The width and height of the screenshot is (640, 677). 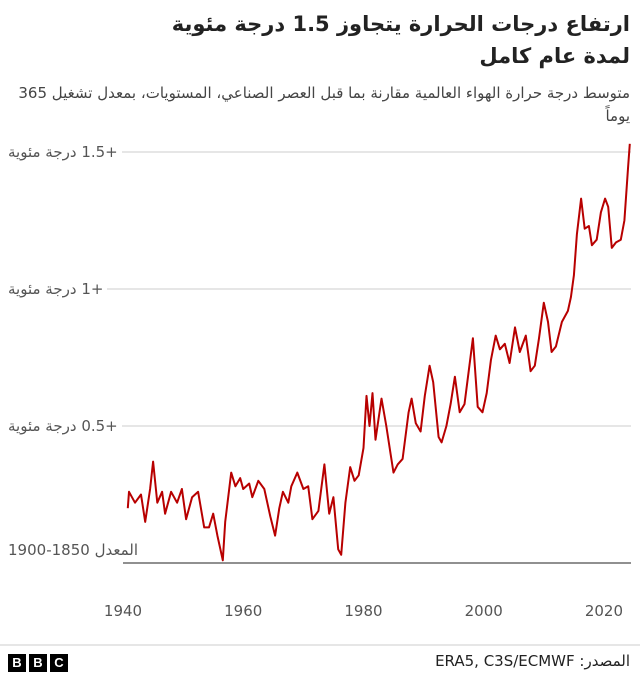 What do you see at coordinates (604, 611) in the screenshot?
I see `x-tick-label: 2020` at bounding box center [604, 611].